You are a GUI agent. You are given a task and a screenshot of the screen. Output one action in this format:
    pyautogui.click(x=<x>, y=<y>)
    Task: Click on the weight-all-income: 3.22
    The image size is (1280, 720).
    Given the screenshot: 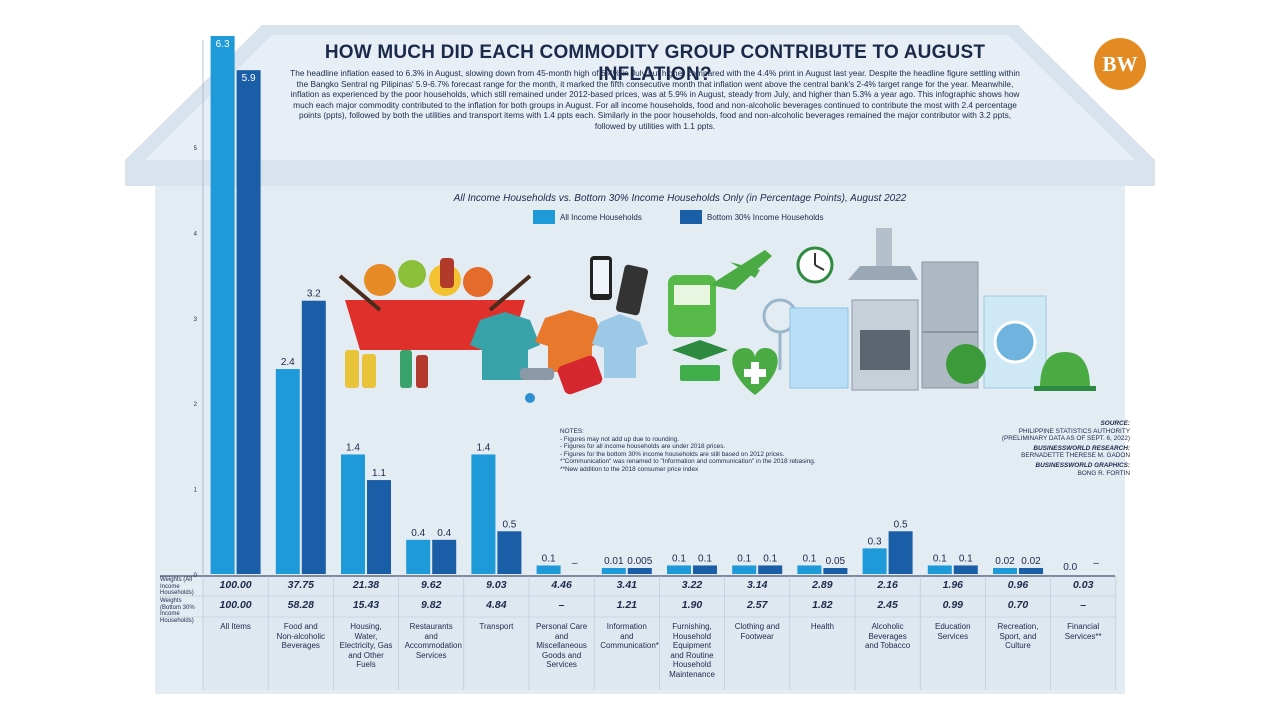 What is the action you would take?
    pyautogui.click(x=692, y=585)
    